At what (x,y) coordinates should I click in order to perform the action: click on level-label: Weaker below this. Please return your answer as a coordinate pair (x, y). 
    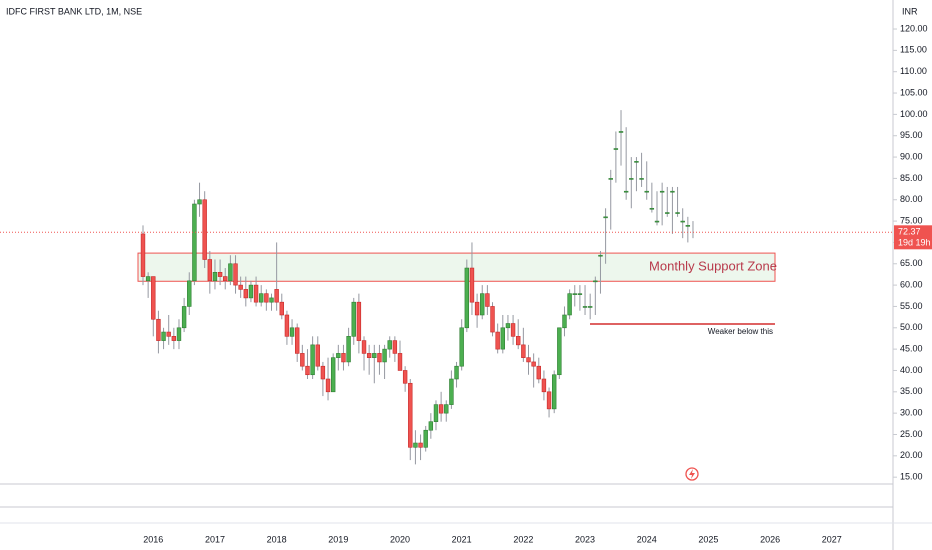
    Looking at the image, I should click on (740, 331).